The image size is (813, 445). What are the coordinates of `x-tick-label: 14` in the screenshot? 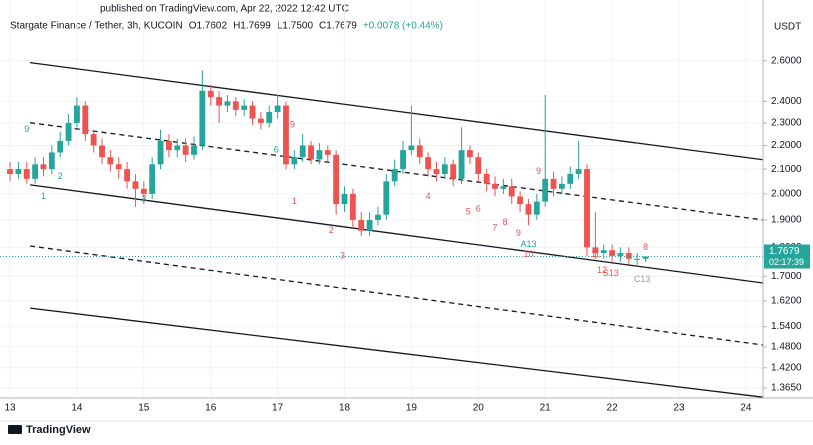 It's located at (77, 408).